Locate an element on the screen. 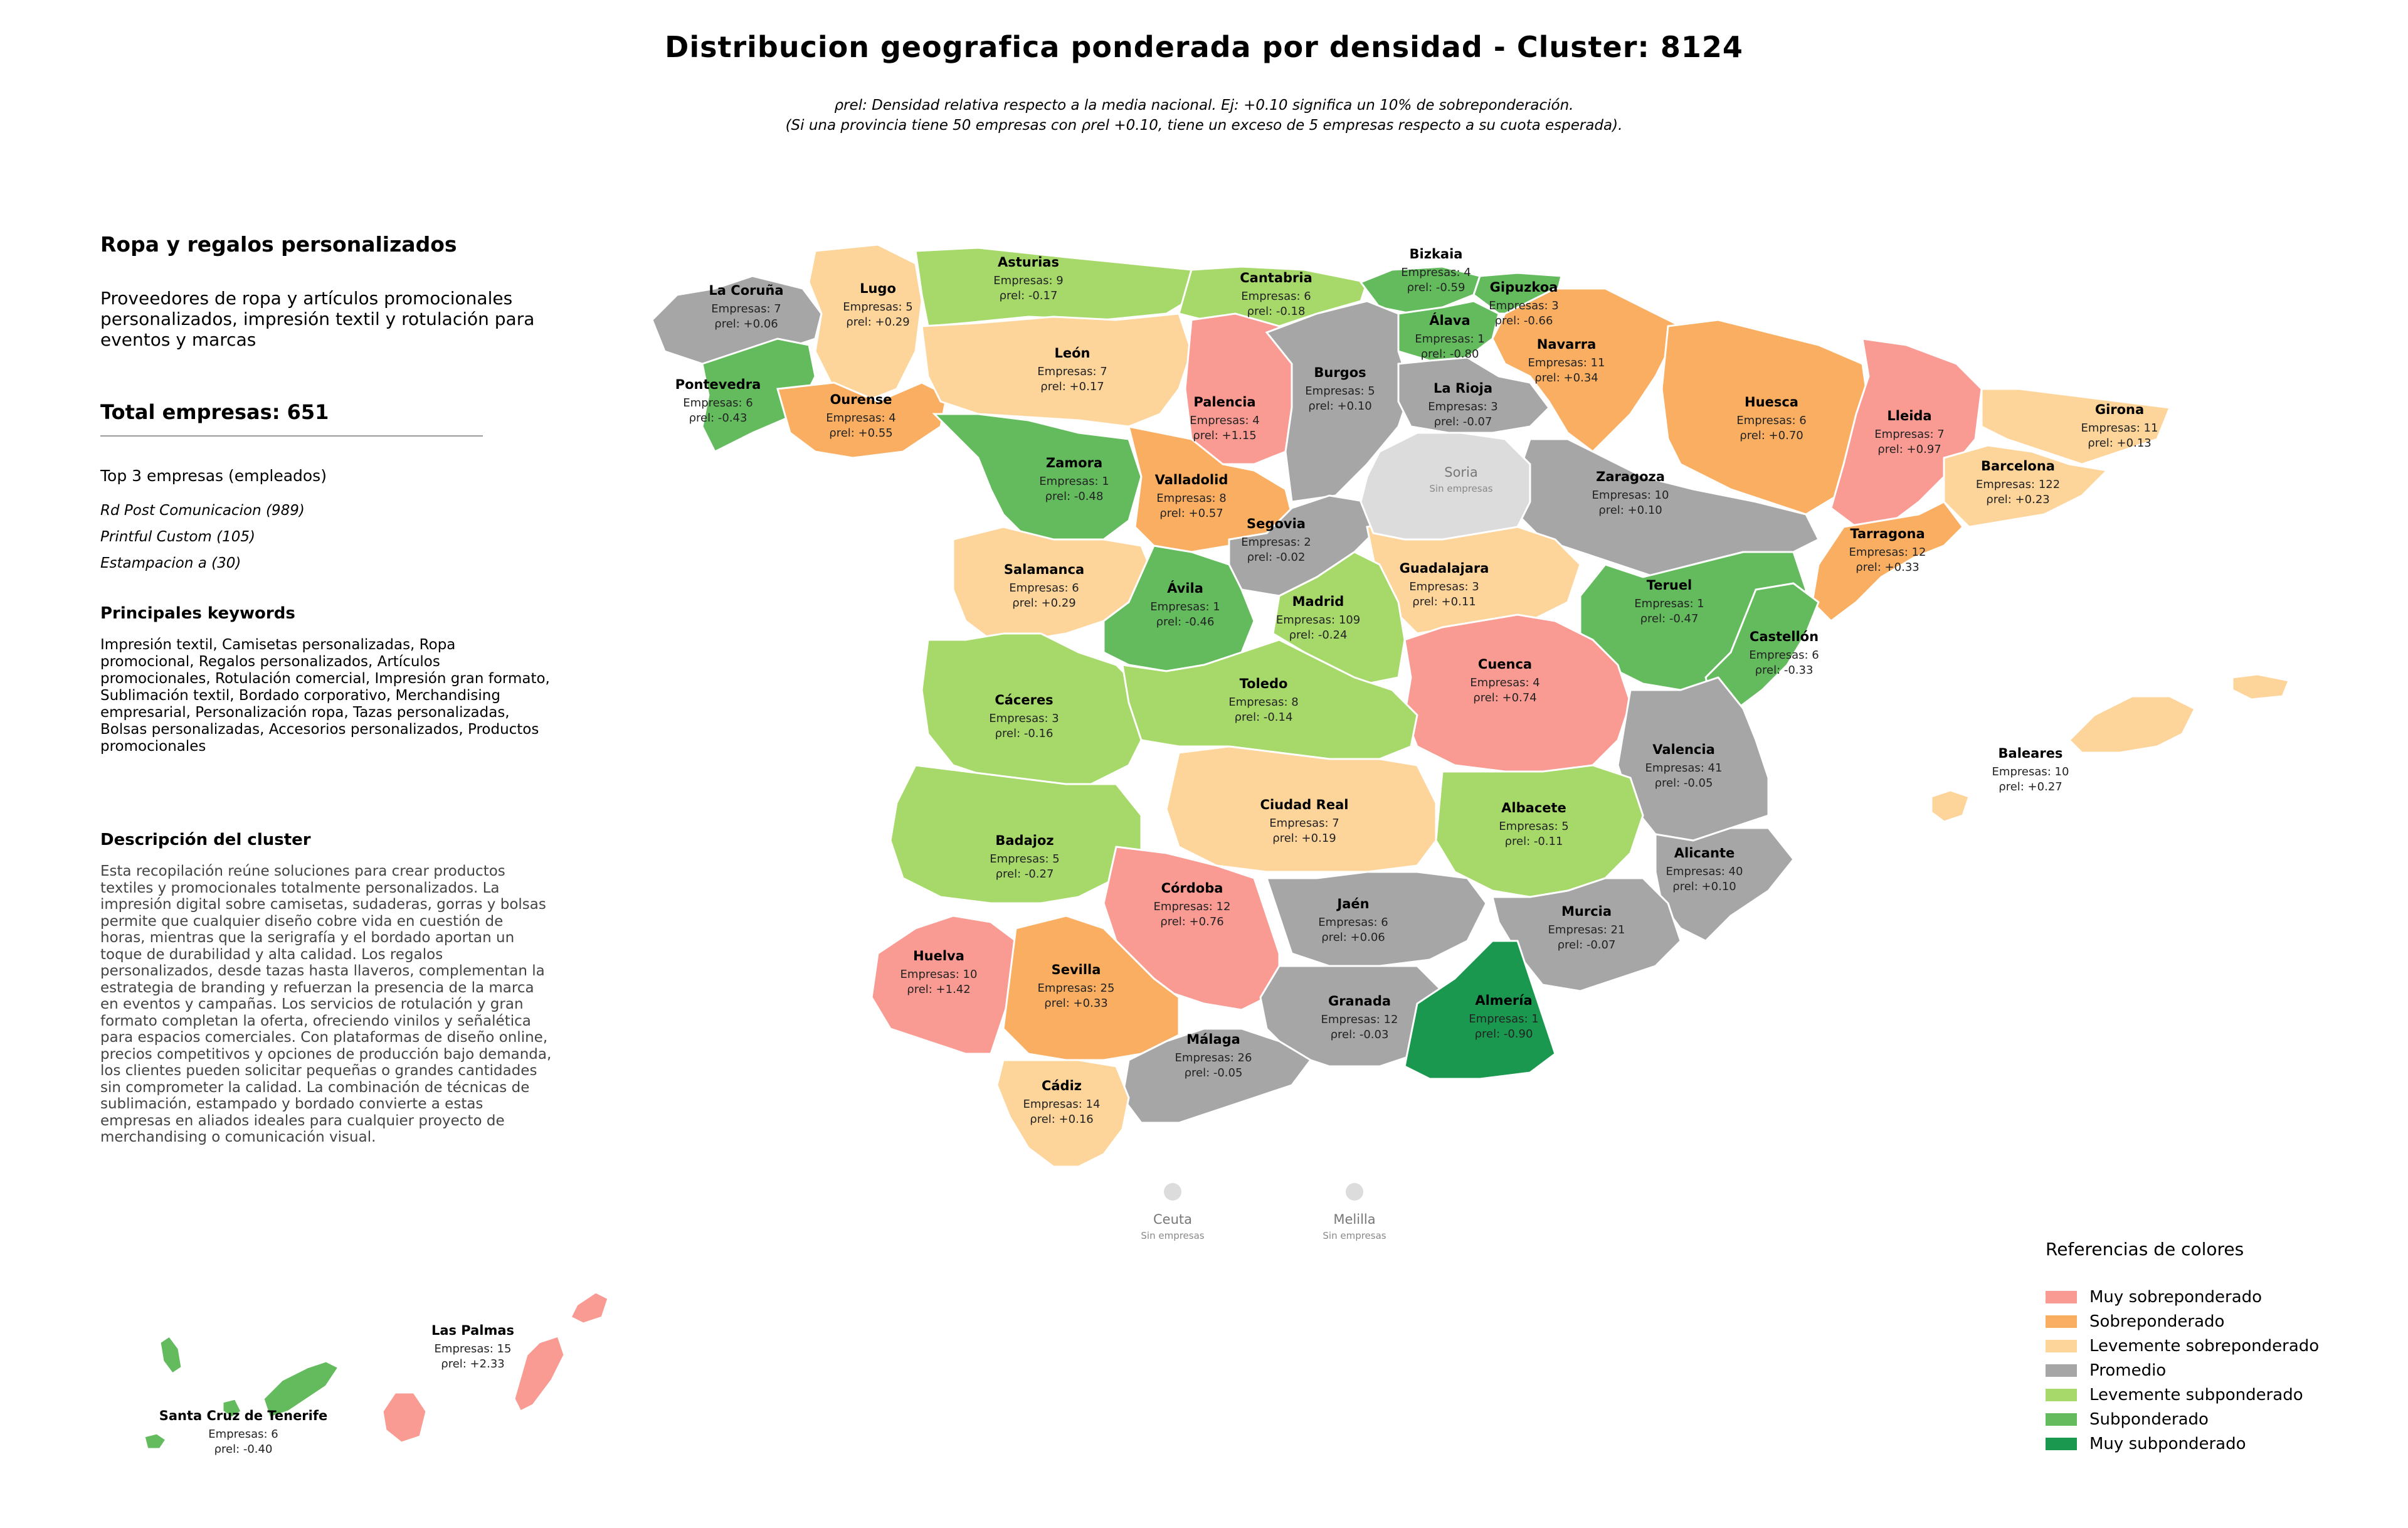  cluster-name: Ropa y regalos personalizados is located at coordinates (278, 244).